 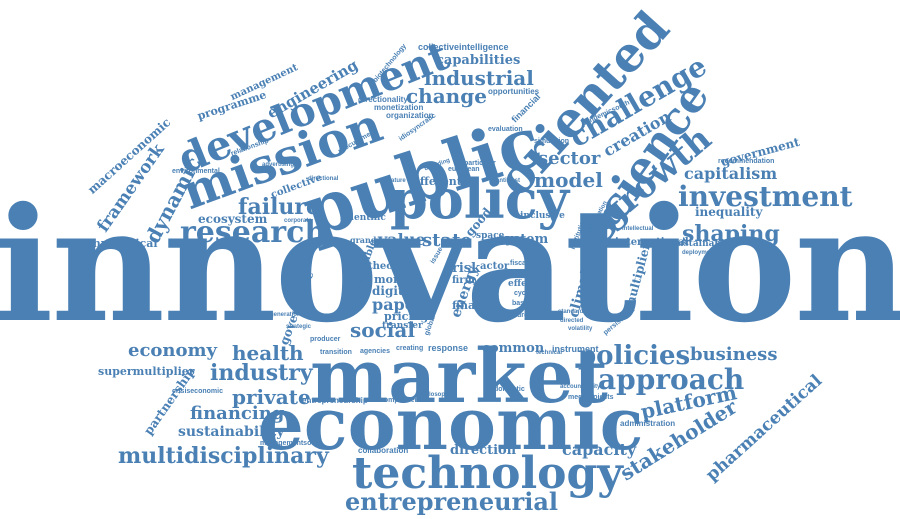 I want to click on word: entrepreneurial, so click(x=452, y=501).